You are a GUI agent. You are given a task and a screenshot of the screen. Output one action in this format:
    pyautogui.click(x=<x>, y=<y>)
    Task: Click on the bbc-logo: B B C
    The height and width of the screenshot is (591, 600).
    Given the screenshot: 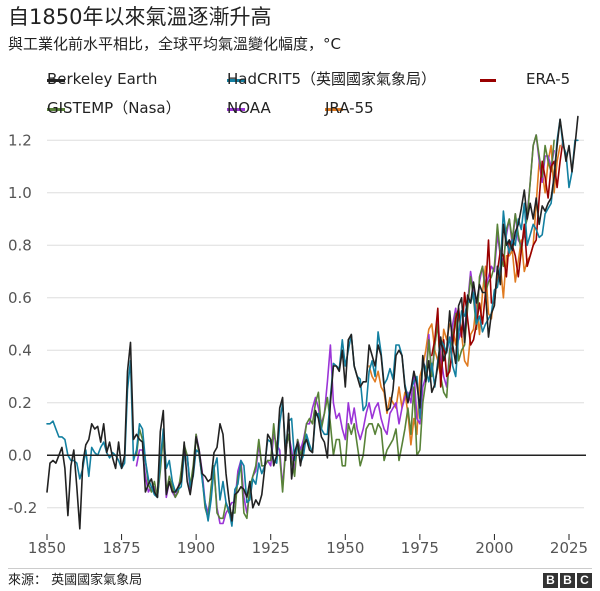 What is the action you would take?
    pyautogui.click(x=567, y=580)
    